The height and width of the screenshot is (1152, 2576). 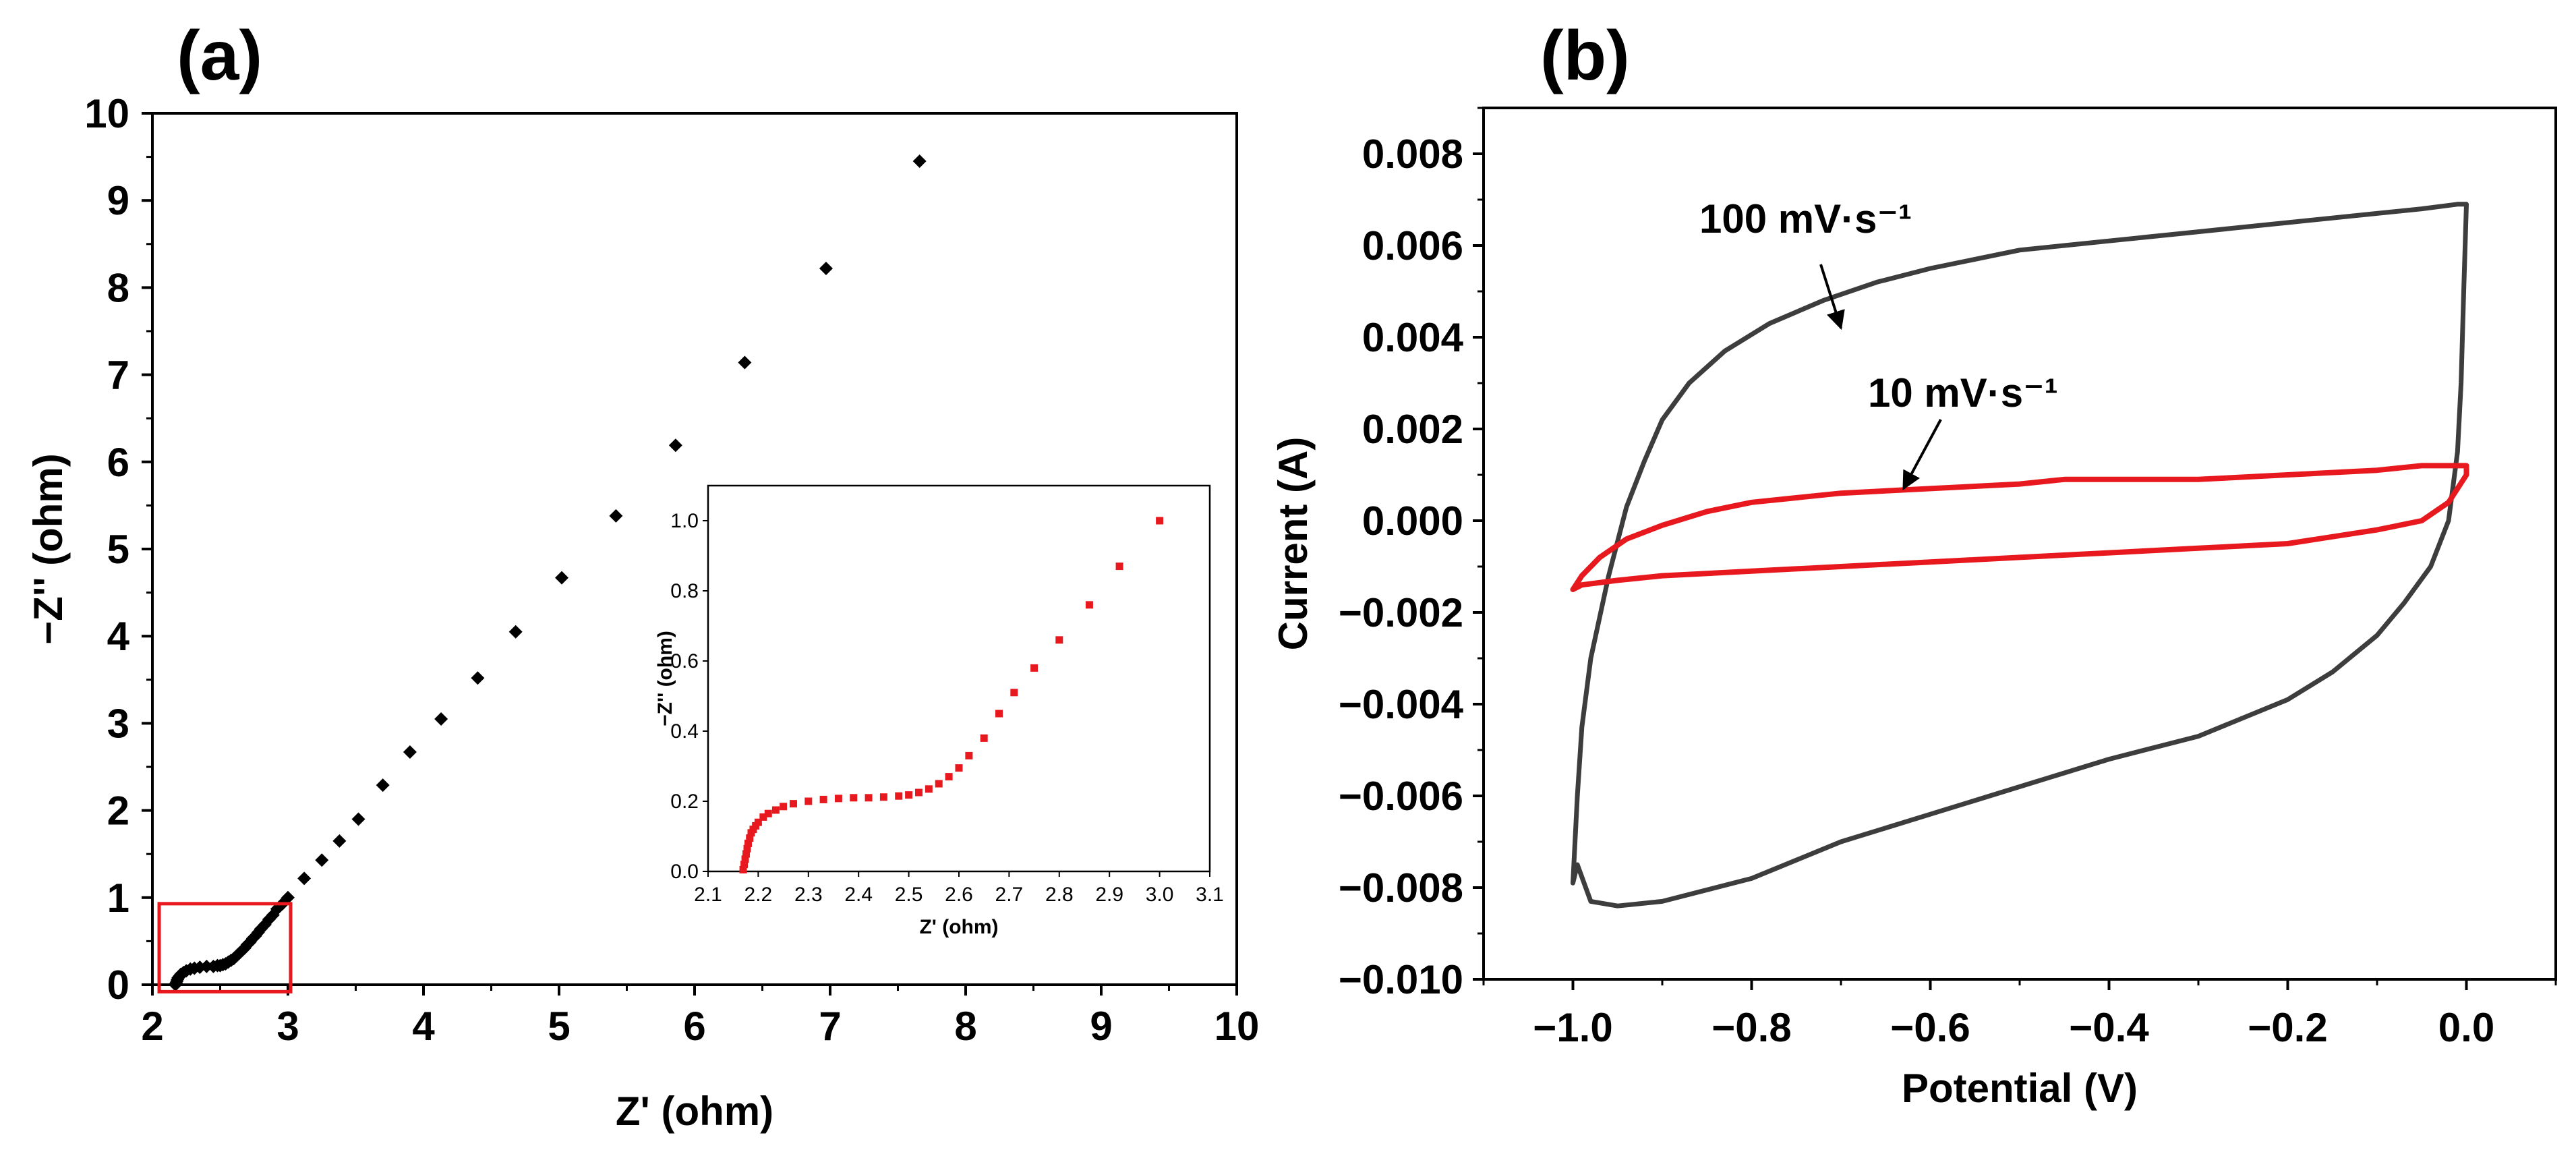 I want to click on panel-a-y-tick-label: 0, so click(x=118, y=985).